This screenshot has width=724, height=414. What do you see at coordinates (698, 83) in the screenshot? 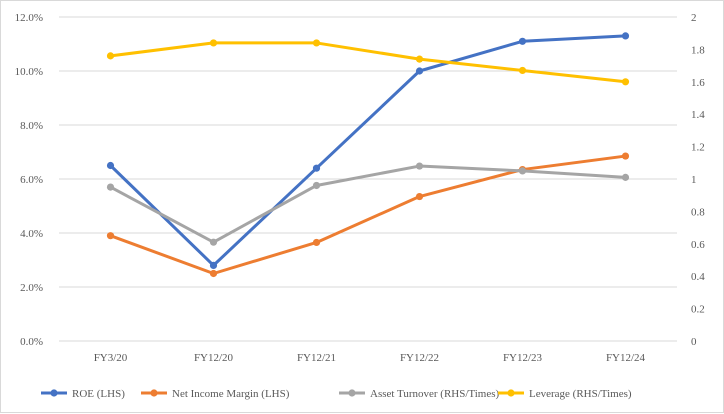
I see `right-axis-tick-label: 1.6` at bounding box center [698, 83].